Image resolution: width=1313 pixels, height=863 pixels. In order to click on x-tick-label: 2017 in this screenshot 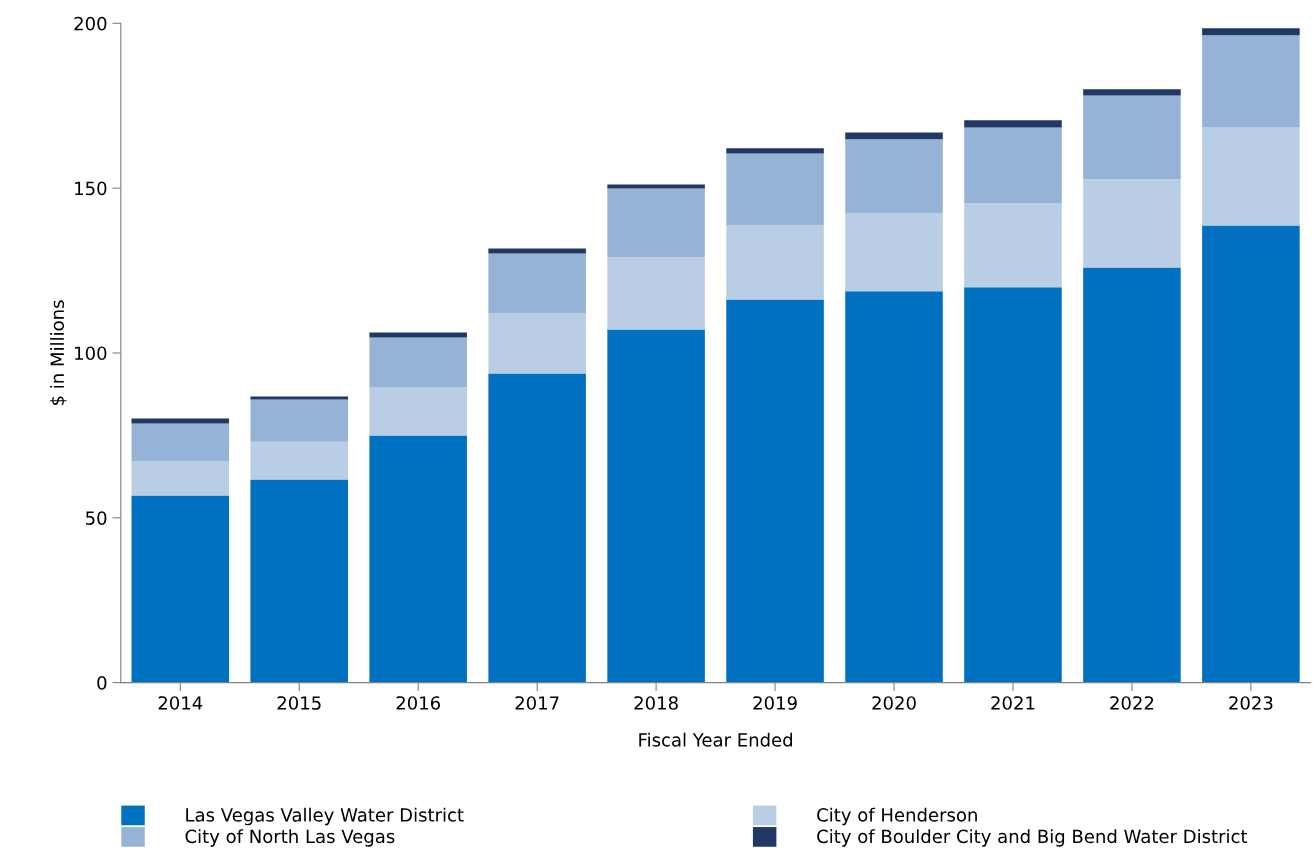, I will do `click(537, 703)`.